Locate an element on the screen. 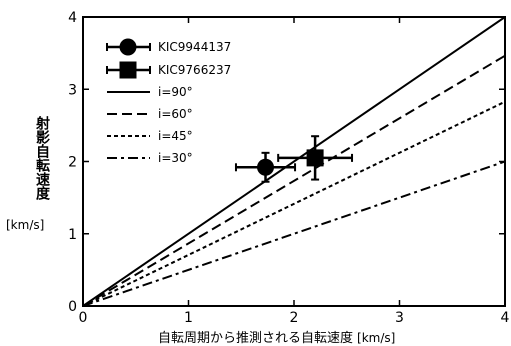 This screenshot has width=511, height=346. y-tick-label-4: 4 is located at coordinates (72, 18).